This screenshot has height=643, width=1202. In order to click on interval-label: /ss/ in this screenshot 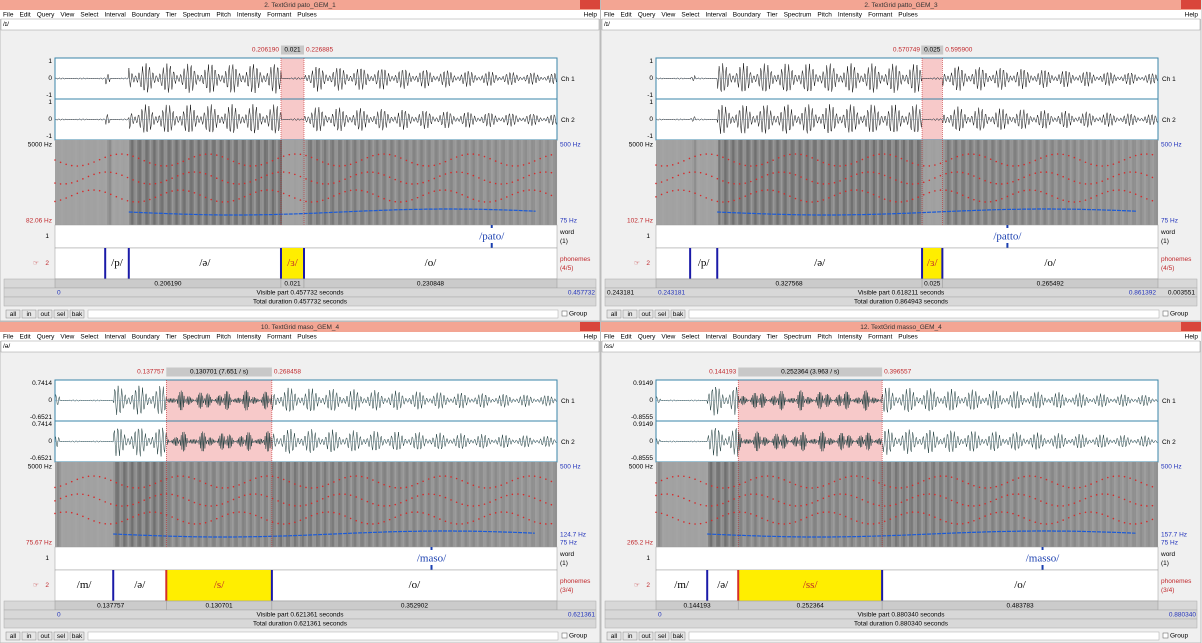, I will do `click(811, 585)`.